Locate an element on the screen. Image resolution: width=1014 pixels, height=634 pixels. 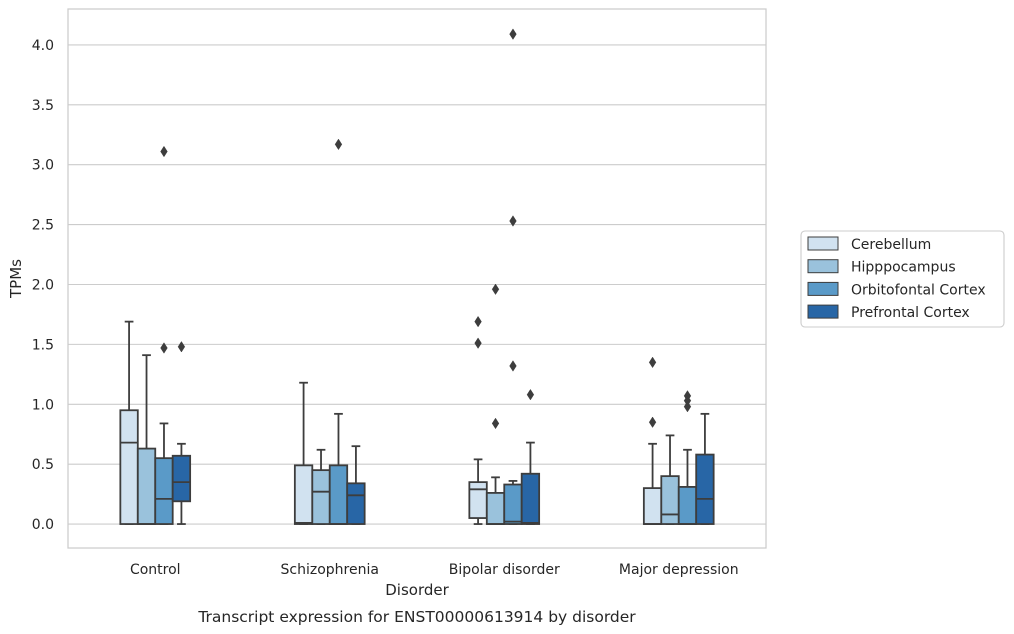
y-tick-label: 2.0 is located at coordinates (43, 285).